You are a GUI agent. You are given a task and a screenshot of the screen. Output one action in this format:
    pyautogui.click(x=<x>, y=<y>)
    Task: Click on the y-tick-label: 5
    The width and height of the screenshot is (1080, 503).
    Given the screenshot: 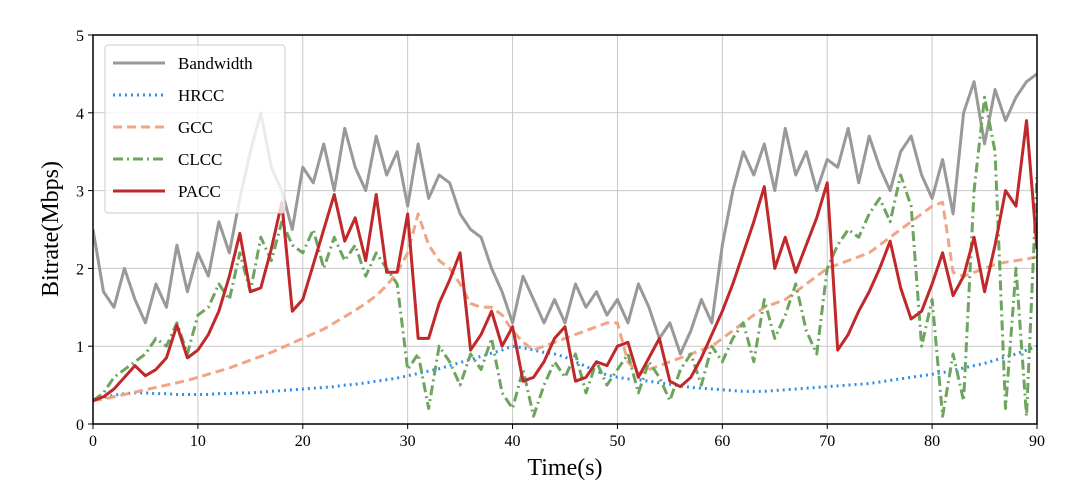 What is the action you would take?
    pyautogui.click(x=80, y=36)
    